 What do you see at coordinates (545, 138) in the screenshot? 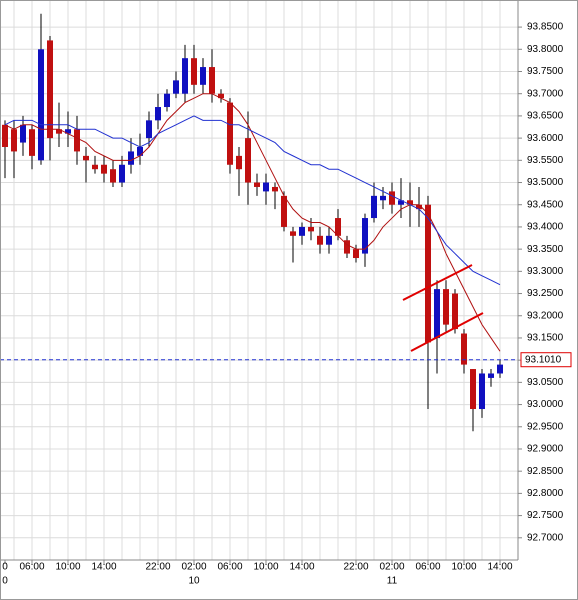
I see `y-tick-label: 93.6000` at bounding box center [545, 138].